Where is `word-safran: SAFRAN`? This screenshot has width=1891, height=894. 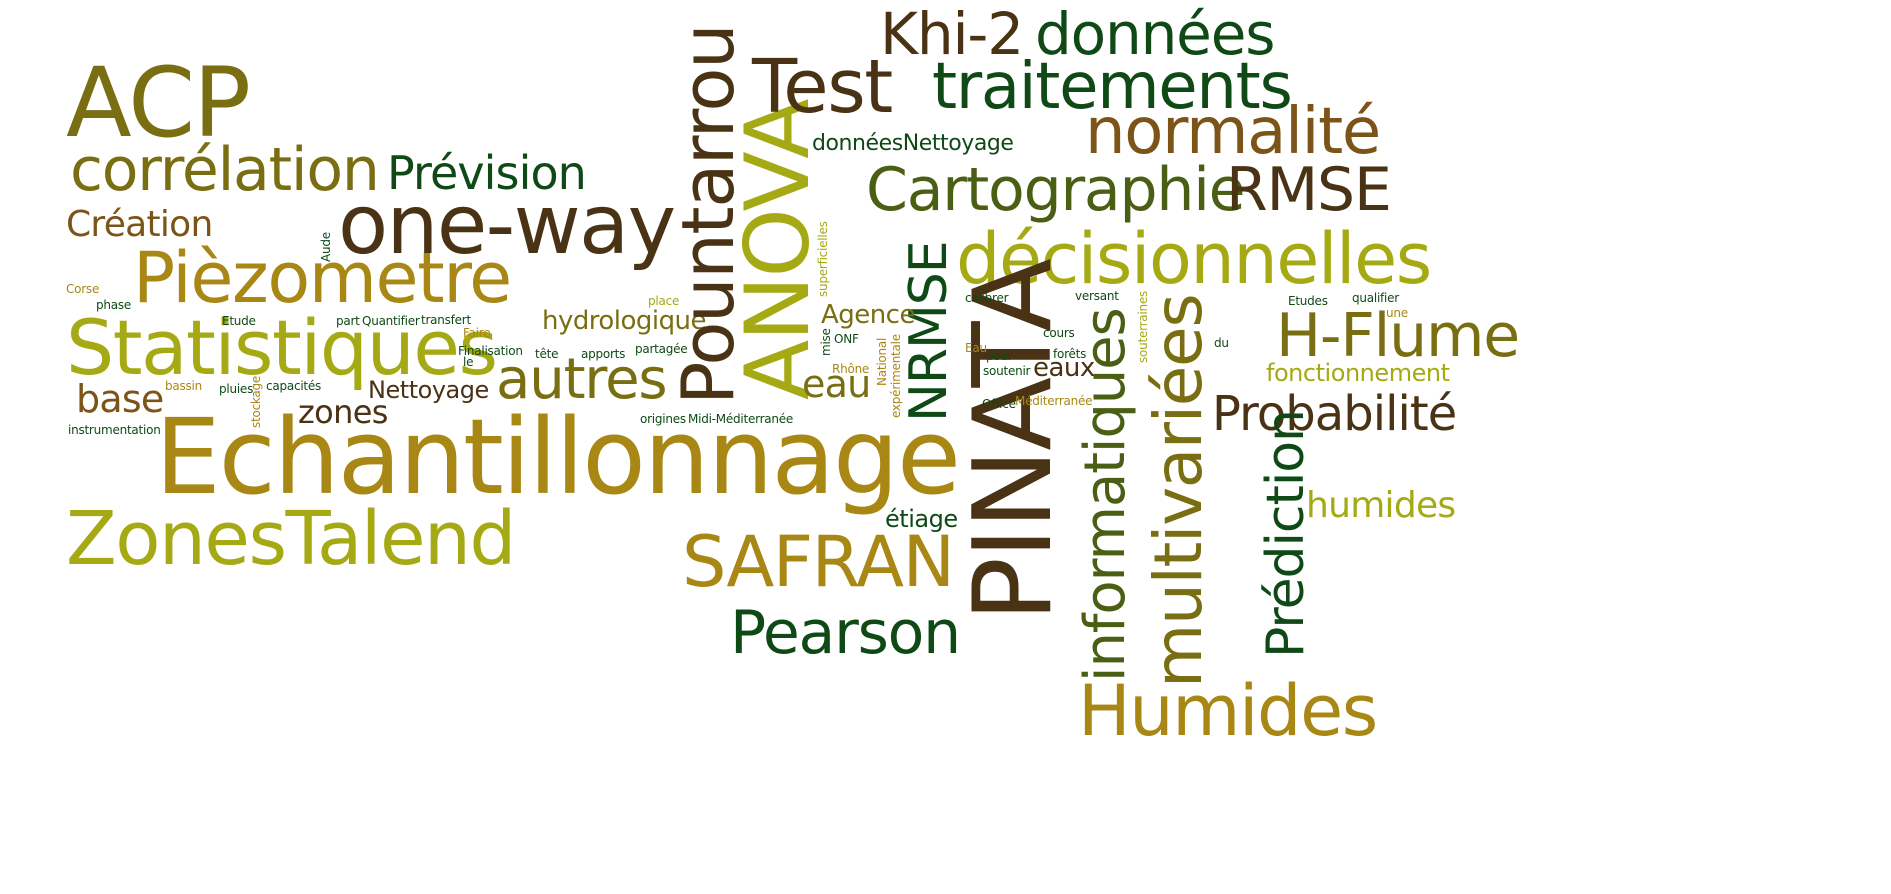 word-safran: SAFRAN is located at coordinates (818, 562).